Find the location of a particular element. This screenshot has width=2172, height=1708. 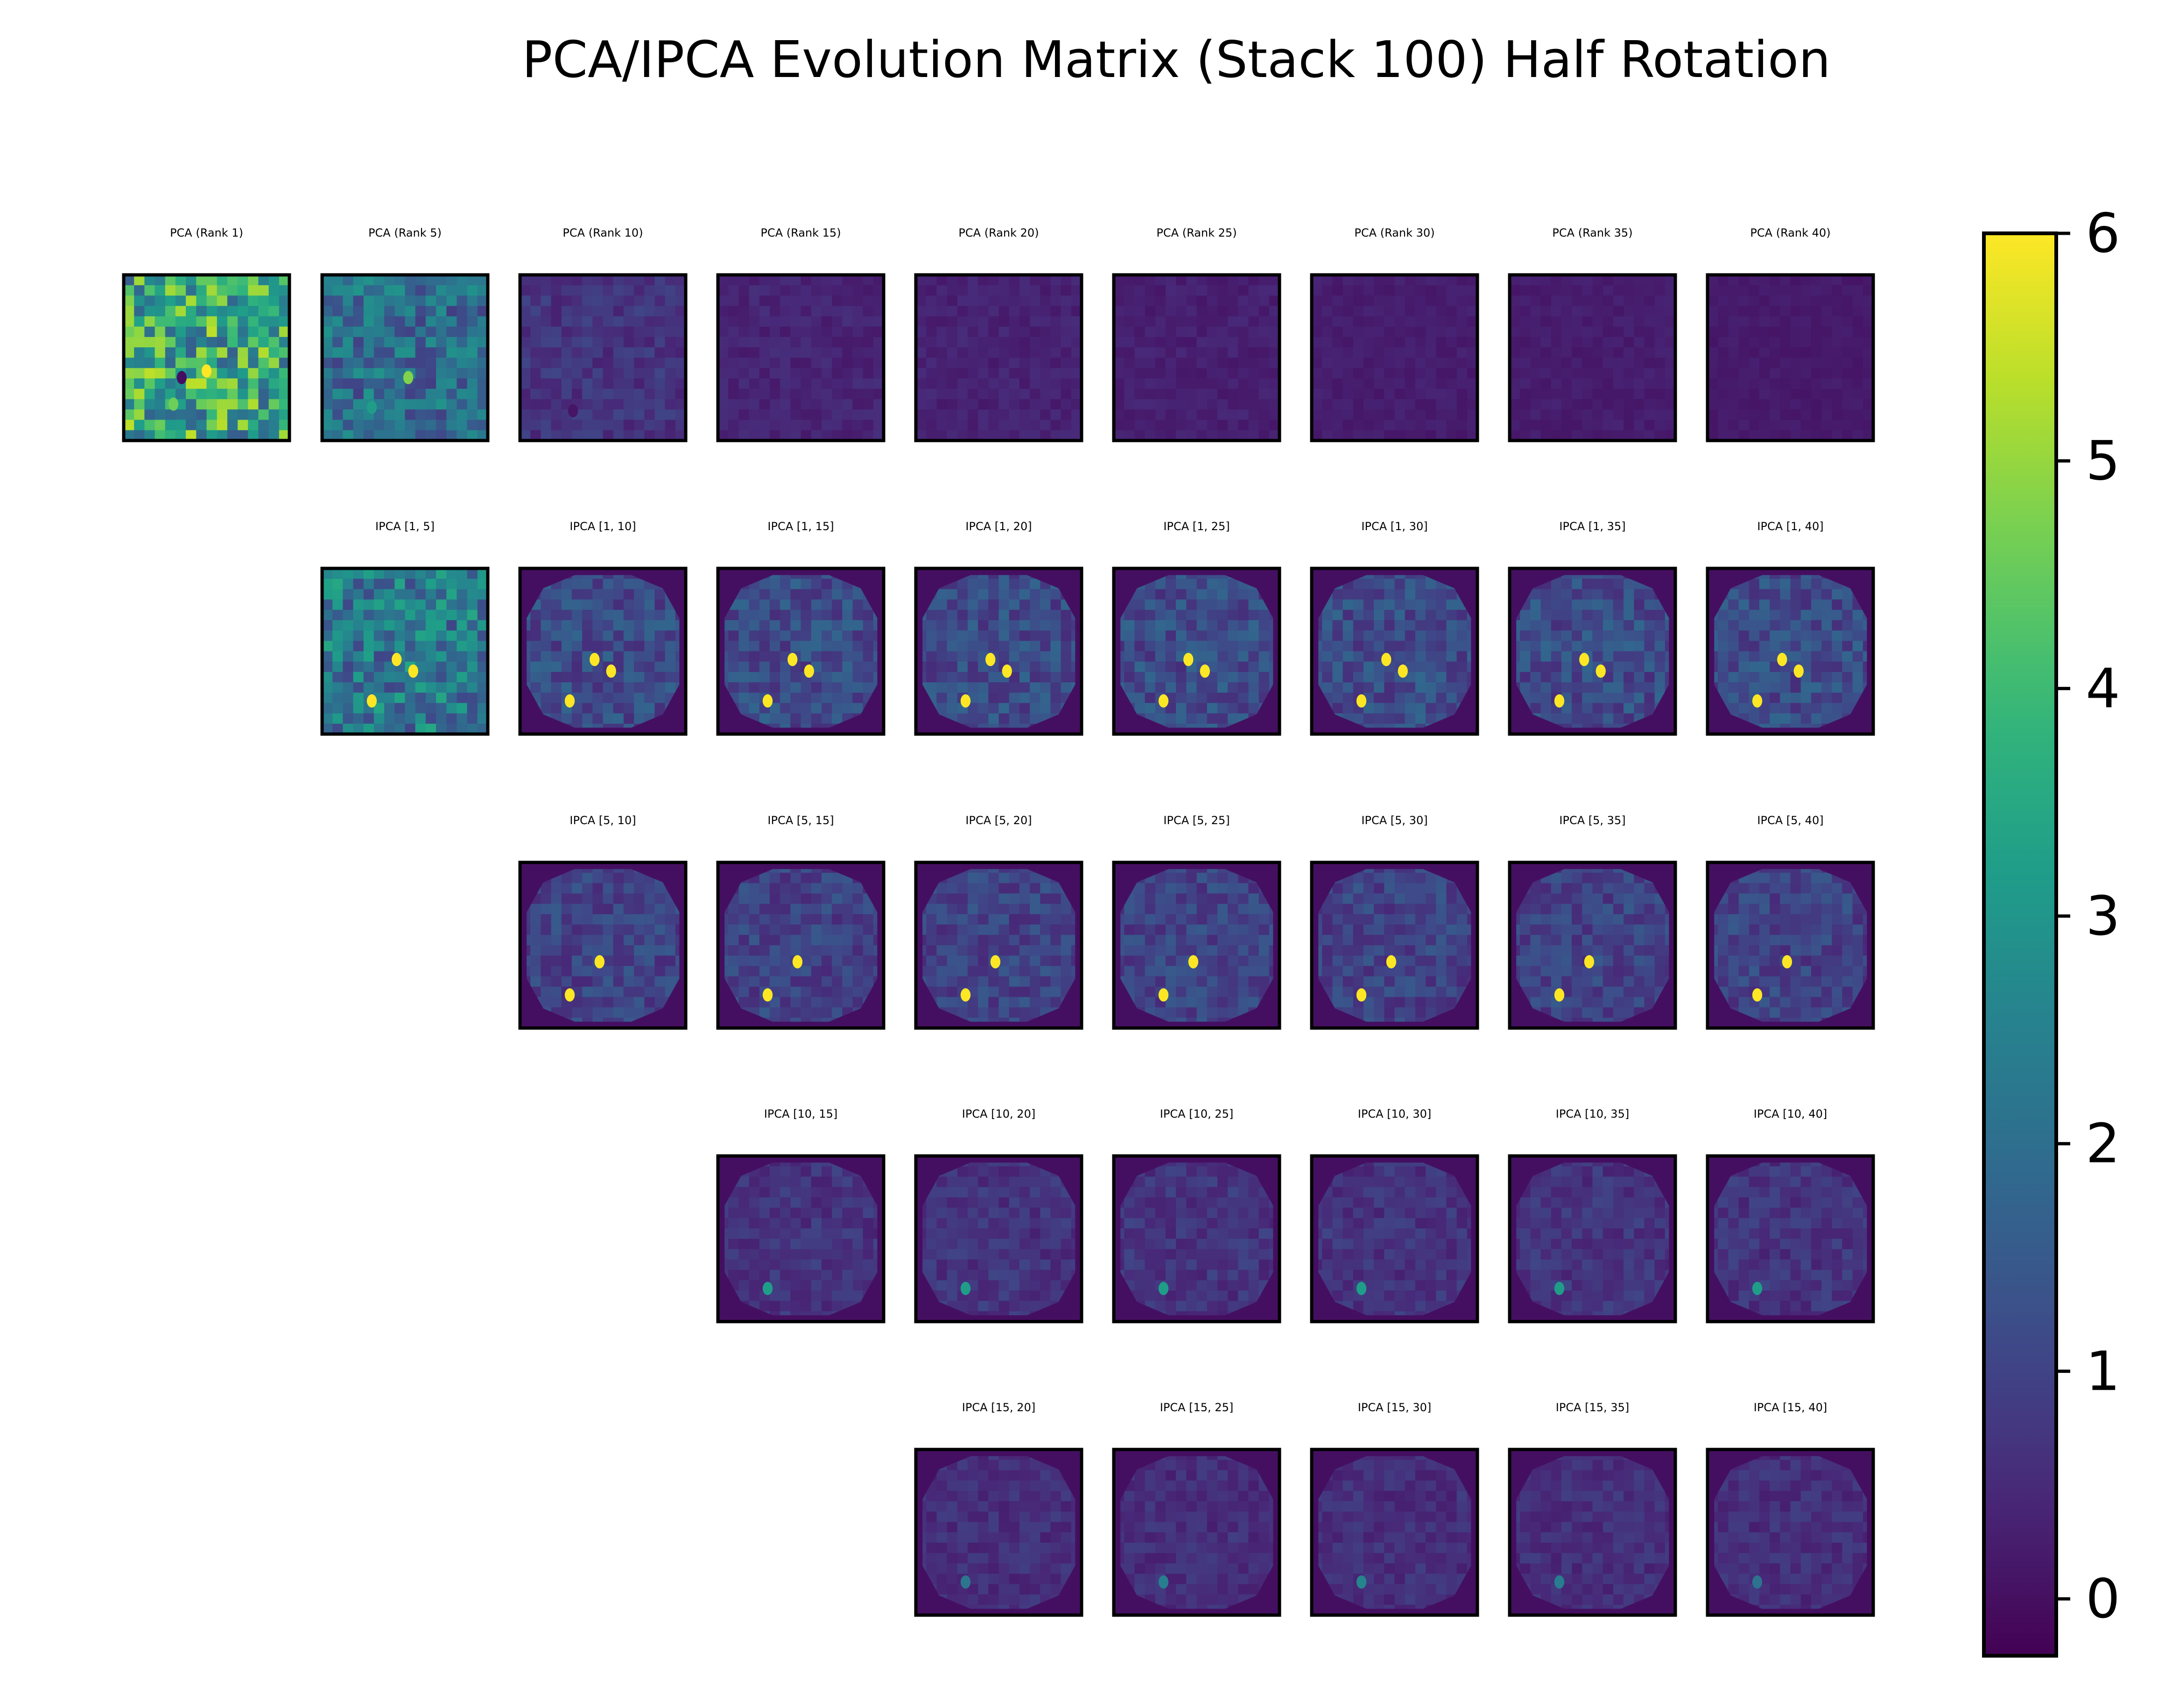

panel-label: PCA (Rank 10) is located at coordinates (602, 232).